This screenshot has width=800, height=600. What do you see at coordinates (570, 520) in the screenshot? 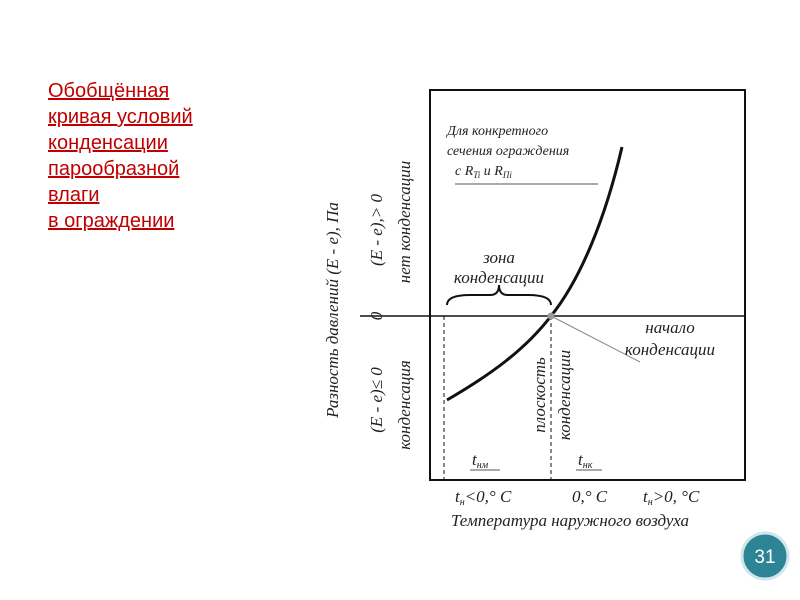
I see `x-axis-label: Температура наружного воздуха` at bounding box center [570, 520].